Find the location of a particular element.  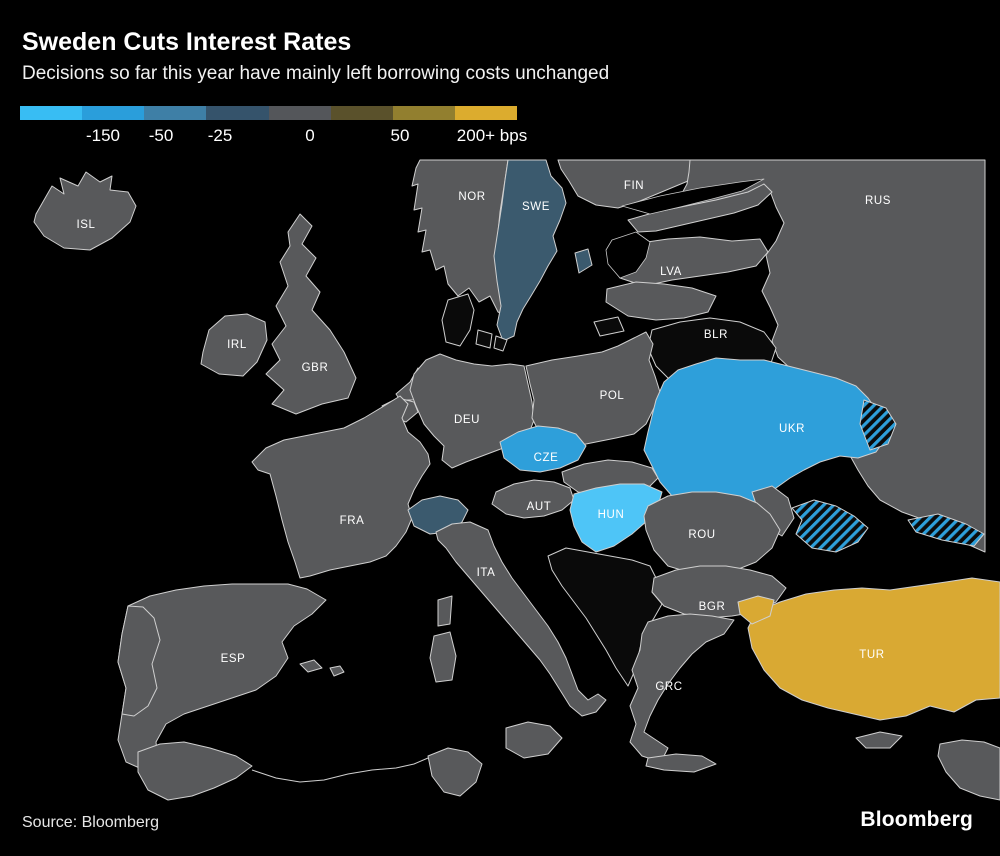

legend-color-bar is located at coordinates (268, 113).